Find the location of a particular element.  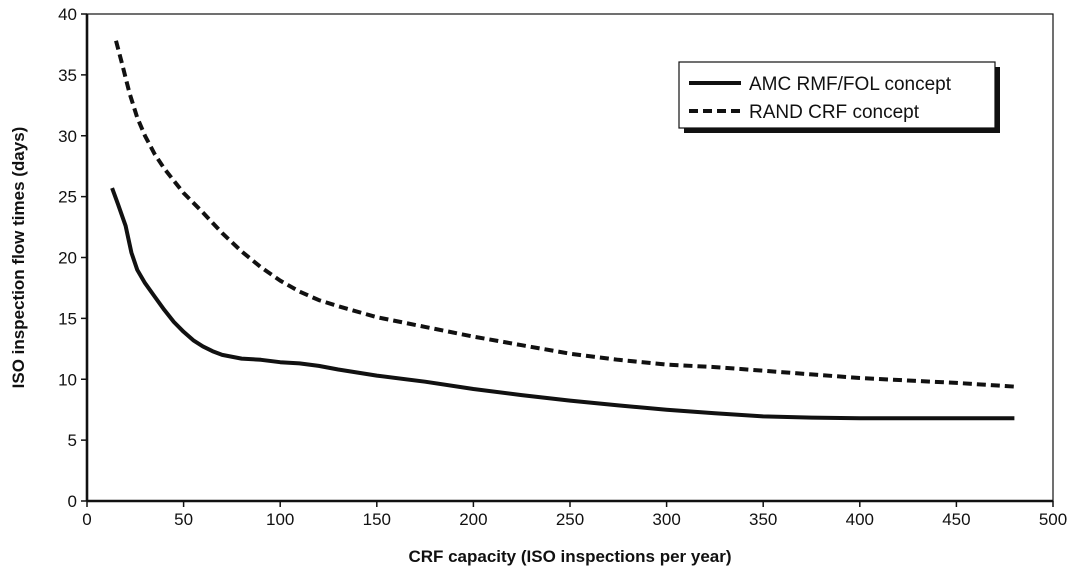

y-tick-label: 20 is located at coordinates (67, 258).